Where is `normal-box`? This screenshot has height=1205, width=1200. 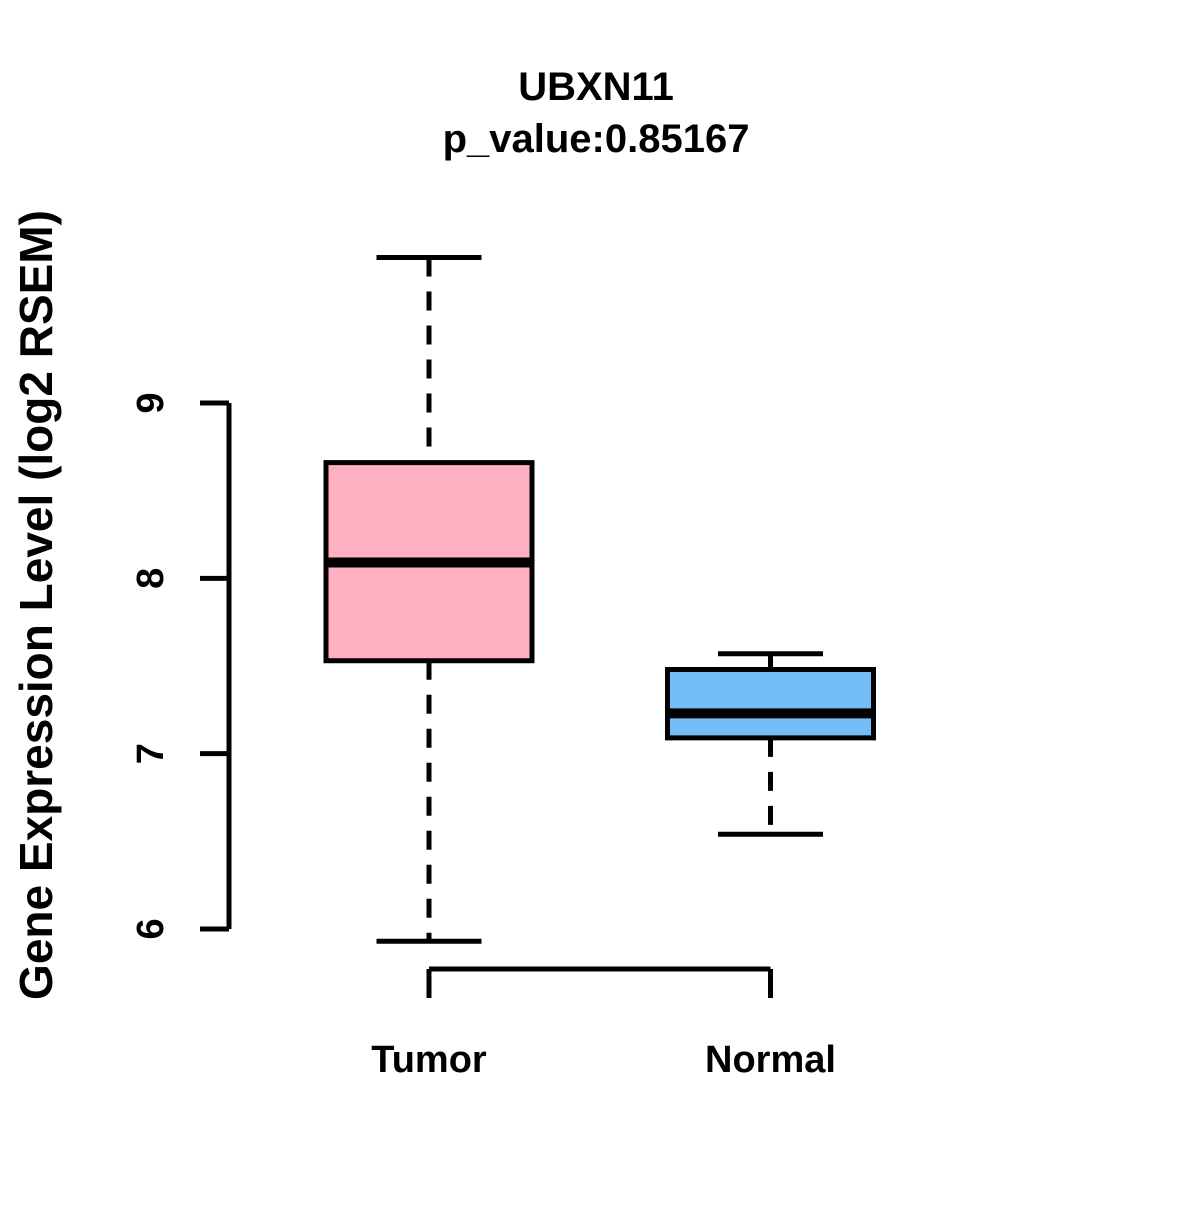 normal-box is located at coordinates (770, 704).